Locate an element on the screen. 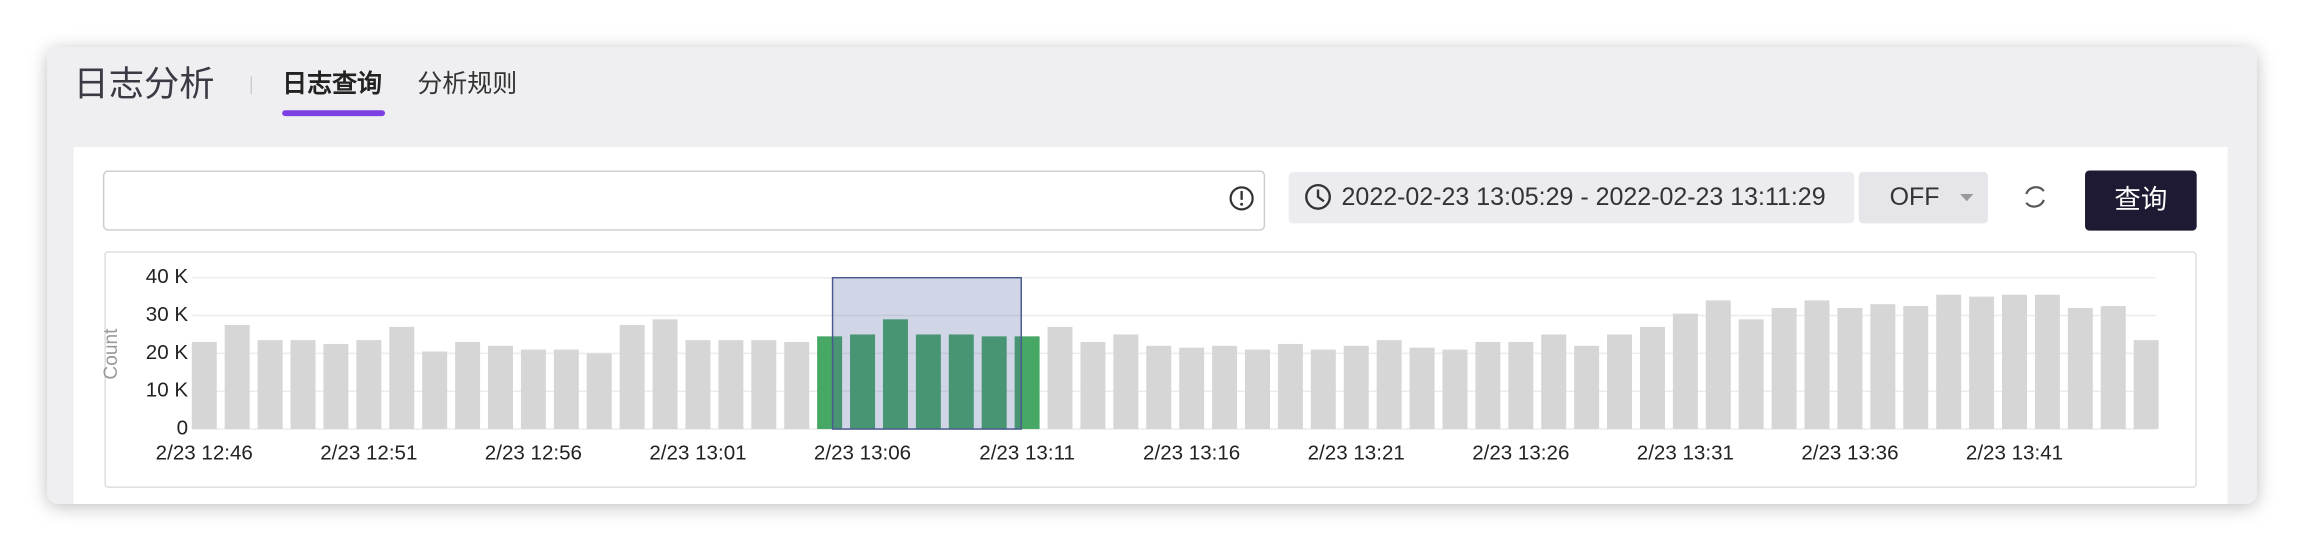 The image size is (2304, 551). search-input is located at coordinates (684, 200).